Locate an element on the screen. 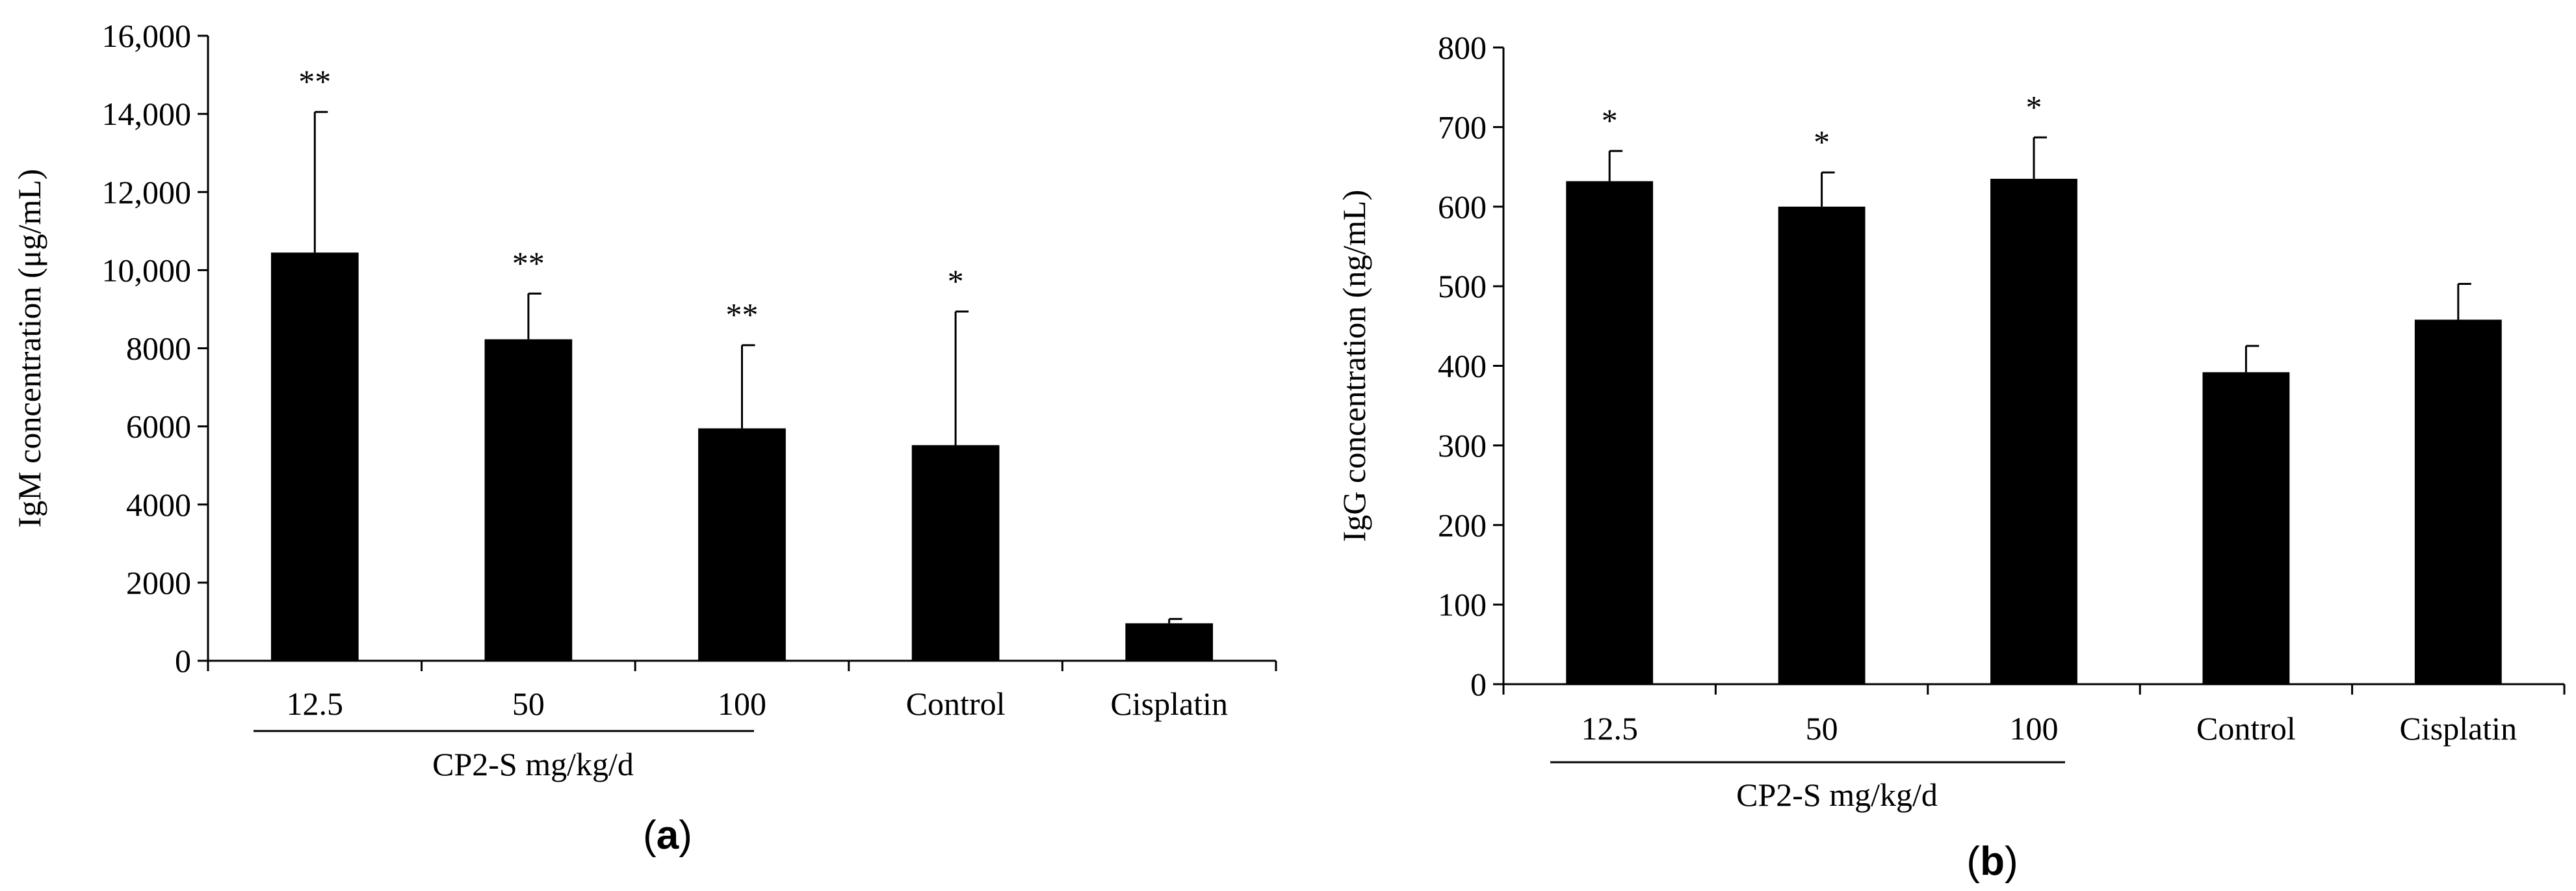 This screenshot has height=891, width=2576. panel-a-y-tick-label: 0 is located at coordinates (183, 661).